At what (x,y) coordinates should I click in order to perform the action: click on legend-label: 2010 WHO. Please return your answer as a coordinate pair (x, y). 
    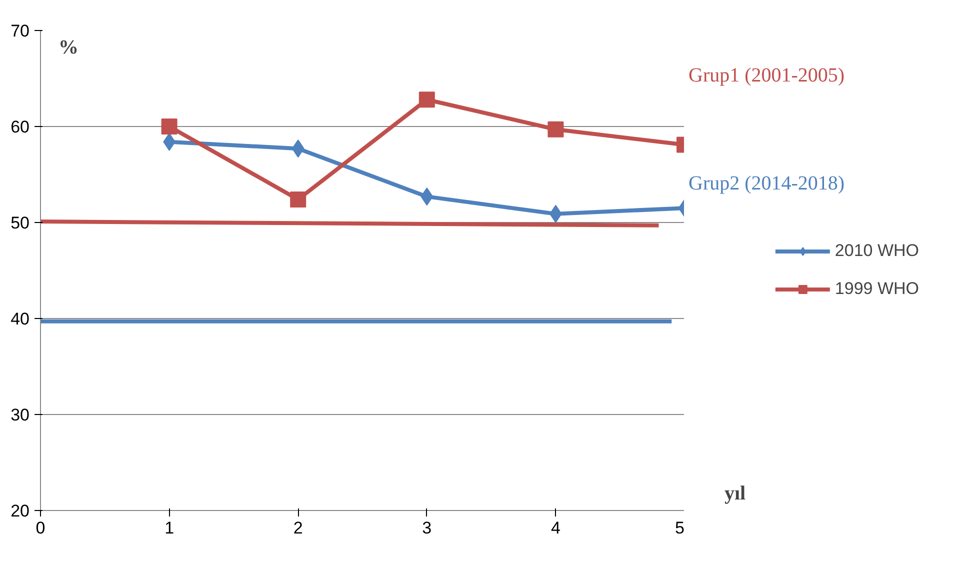
    Looking at the image, I should click on (876, 251).